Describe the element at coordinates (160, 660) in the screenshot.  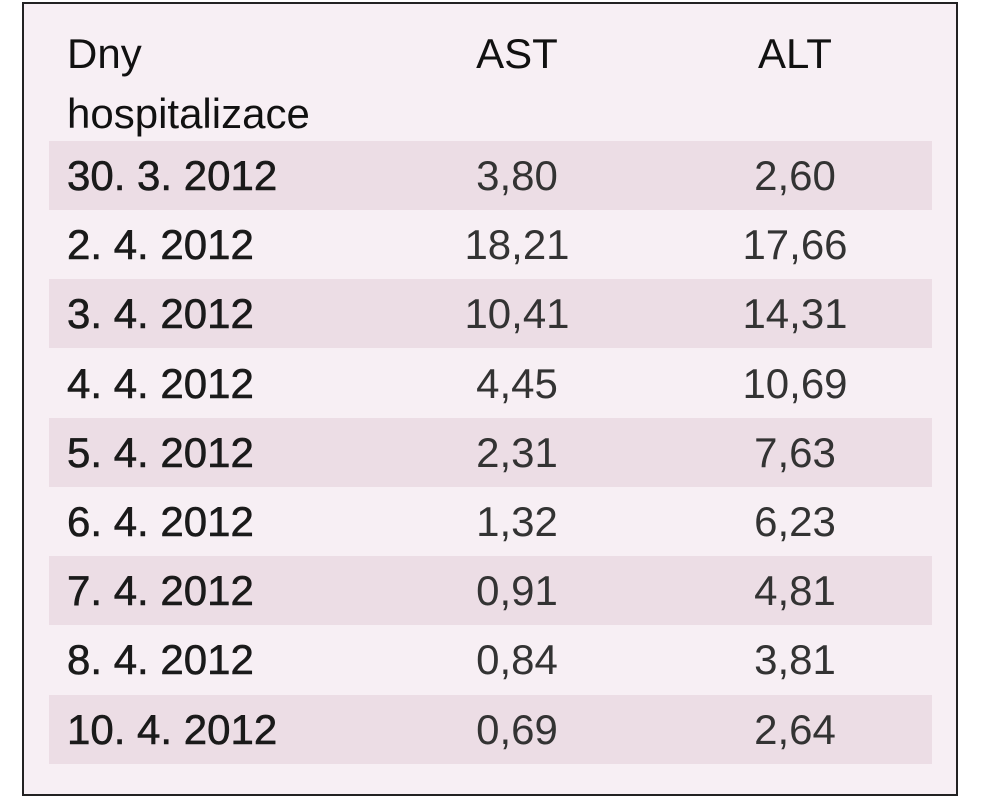
I see `date-cell: 8. 4. 2012` at that location.